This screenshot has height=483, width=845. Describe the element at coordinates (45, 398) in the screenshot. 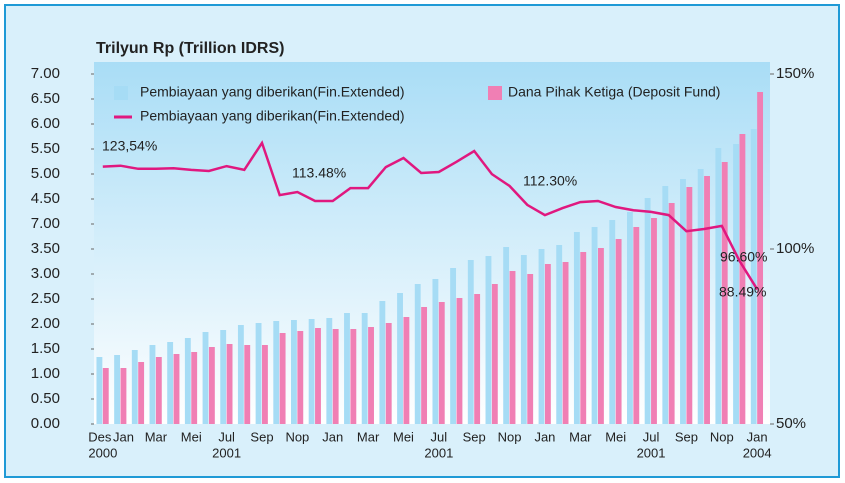

I see `y-tick-label: 0.50` at that location.